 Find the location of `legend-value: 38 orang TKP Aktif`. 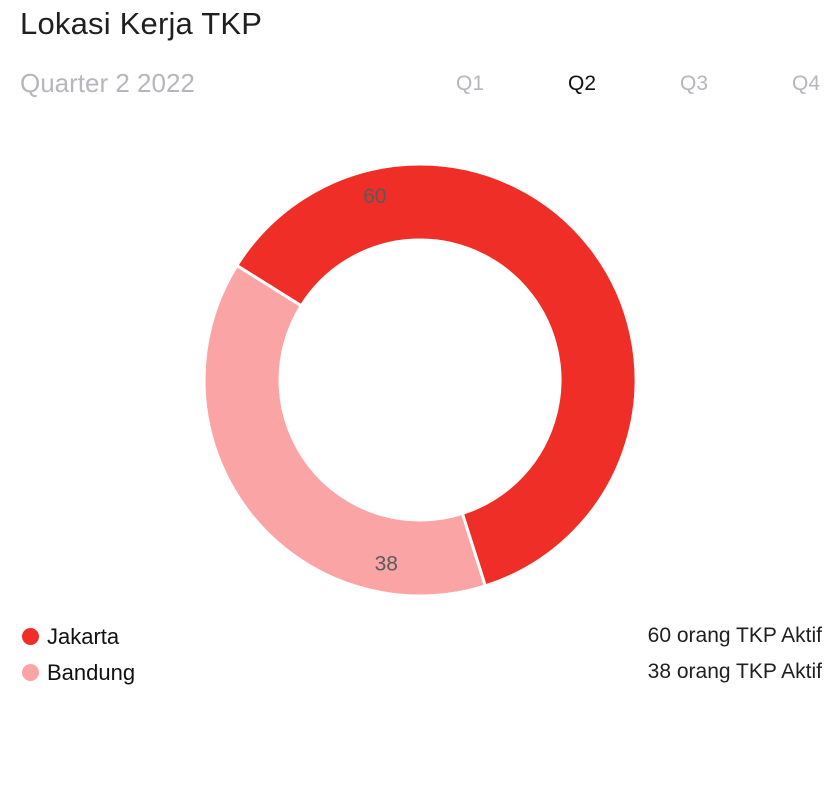

legend-value: 38 orang TKP Aktif is located at coordinates (734, 671).